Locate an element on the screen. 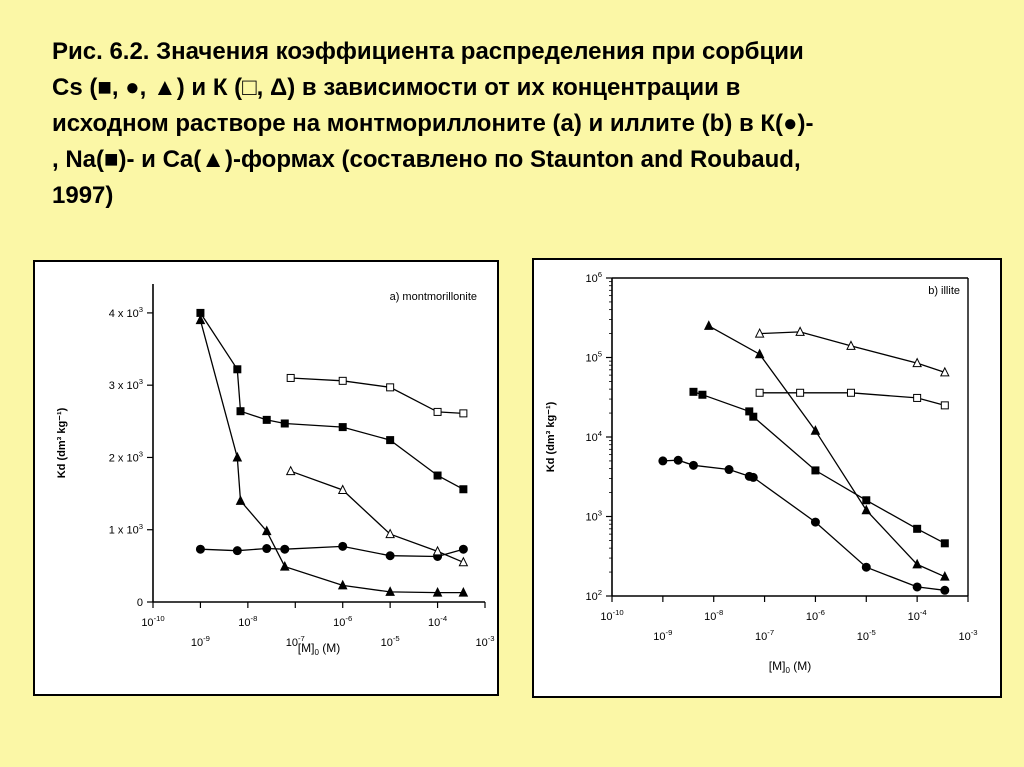 Image resolution: width=1024 pixels, height=767 pixels. panel-label: b) illite is located at coordinates (944, 291).